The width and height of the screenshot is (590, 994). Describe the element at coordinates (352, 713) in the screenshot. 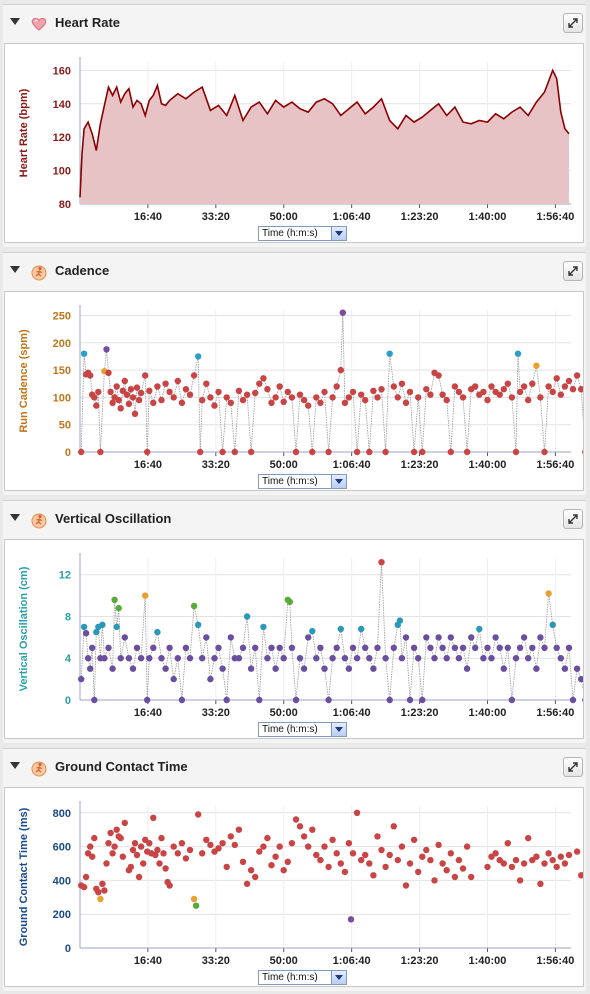

I see `x-tick-label: 1:06:40` at that location.